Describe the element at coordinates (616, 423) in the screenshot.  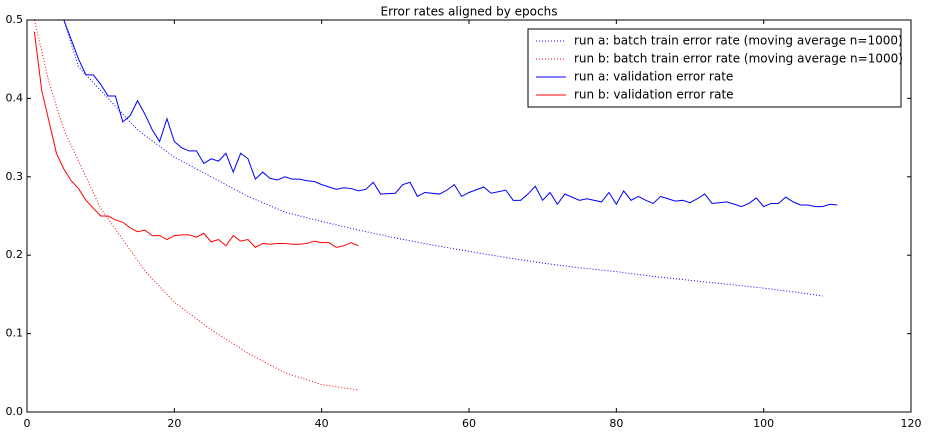
I see `x-tick-label: 80` at that location.